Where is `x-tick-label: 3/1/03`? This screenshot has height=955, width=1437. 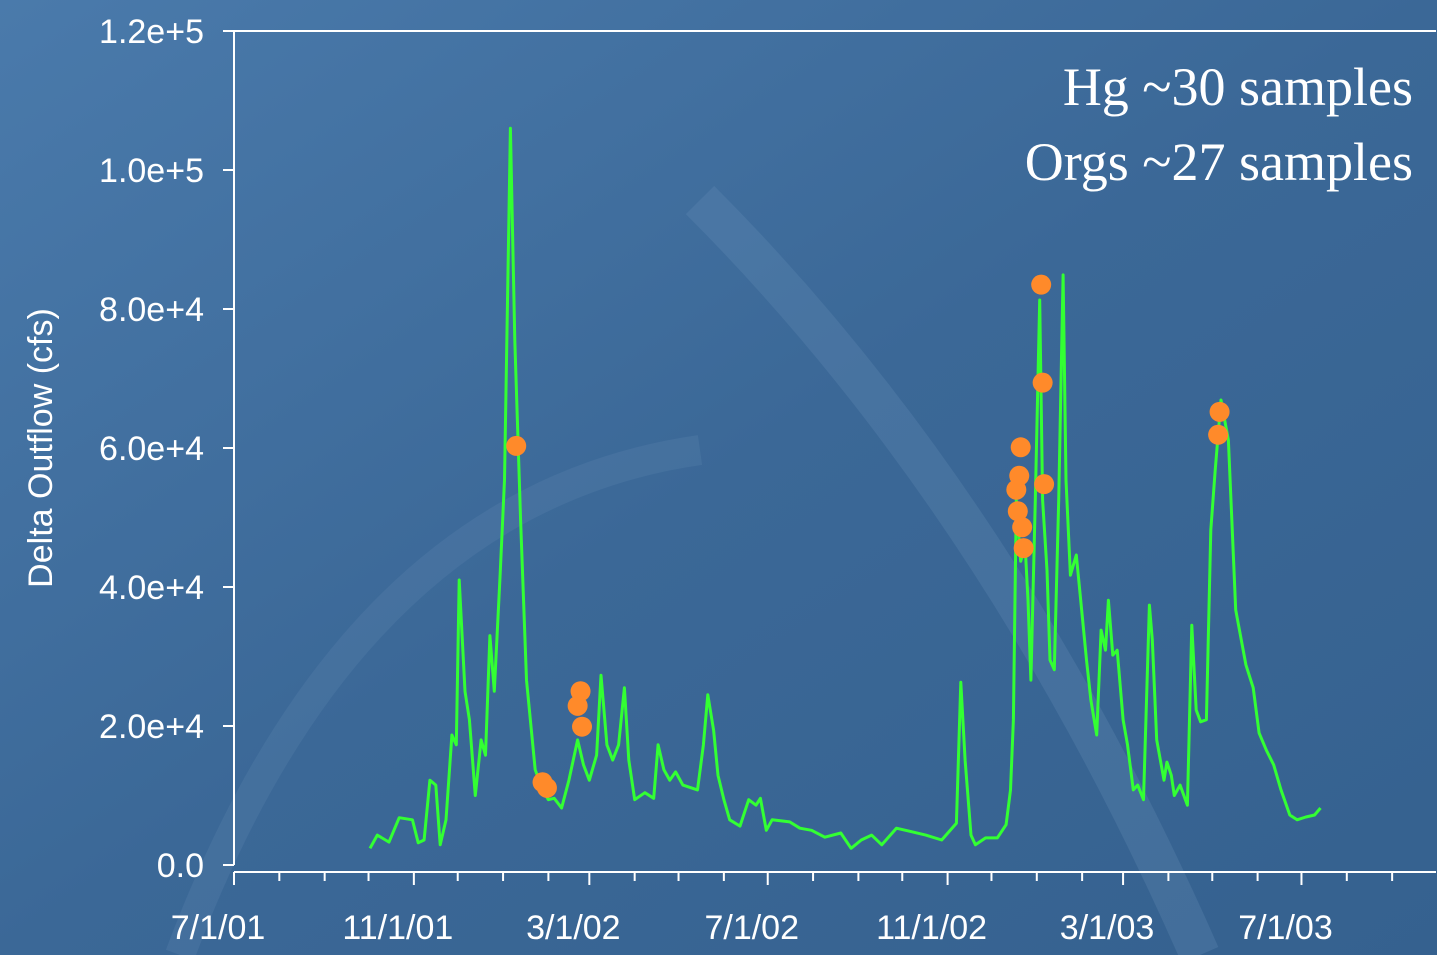 x-tick-label: 3/1/03 is located at coordinates (1107, 928).